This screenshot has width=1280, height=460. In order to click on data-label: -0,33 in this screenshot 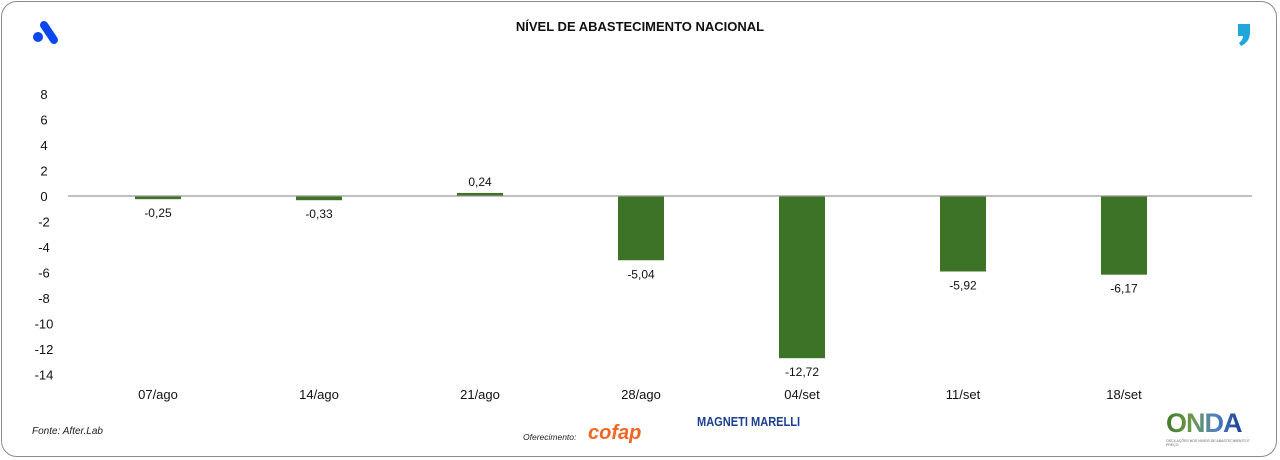, I will do `click(319, 214)`.